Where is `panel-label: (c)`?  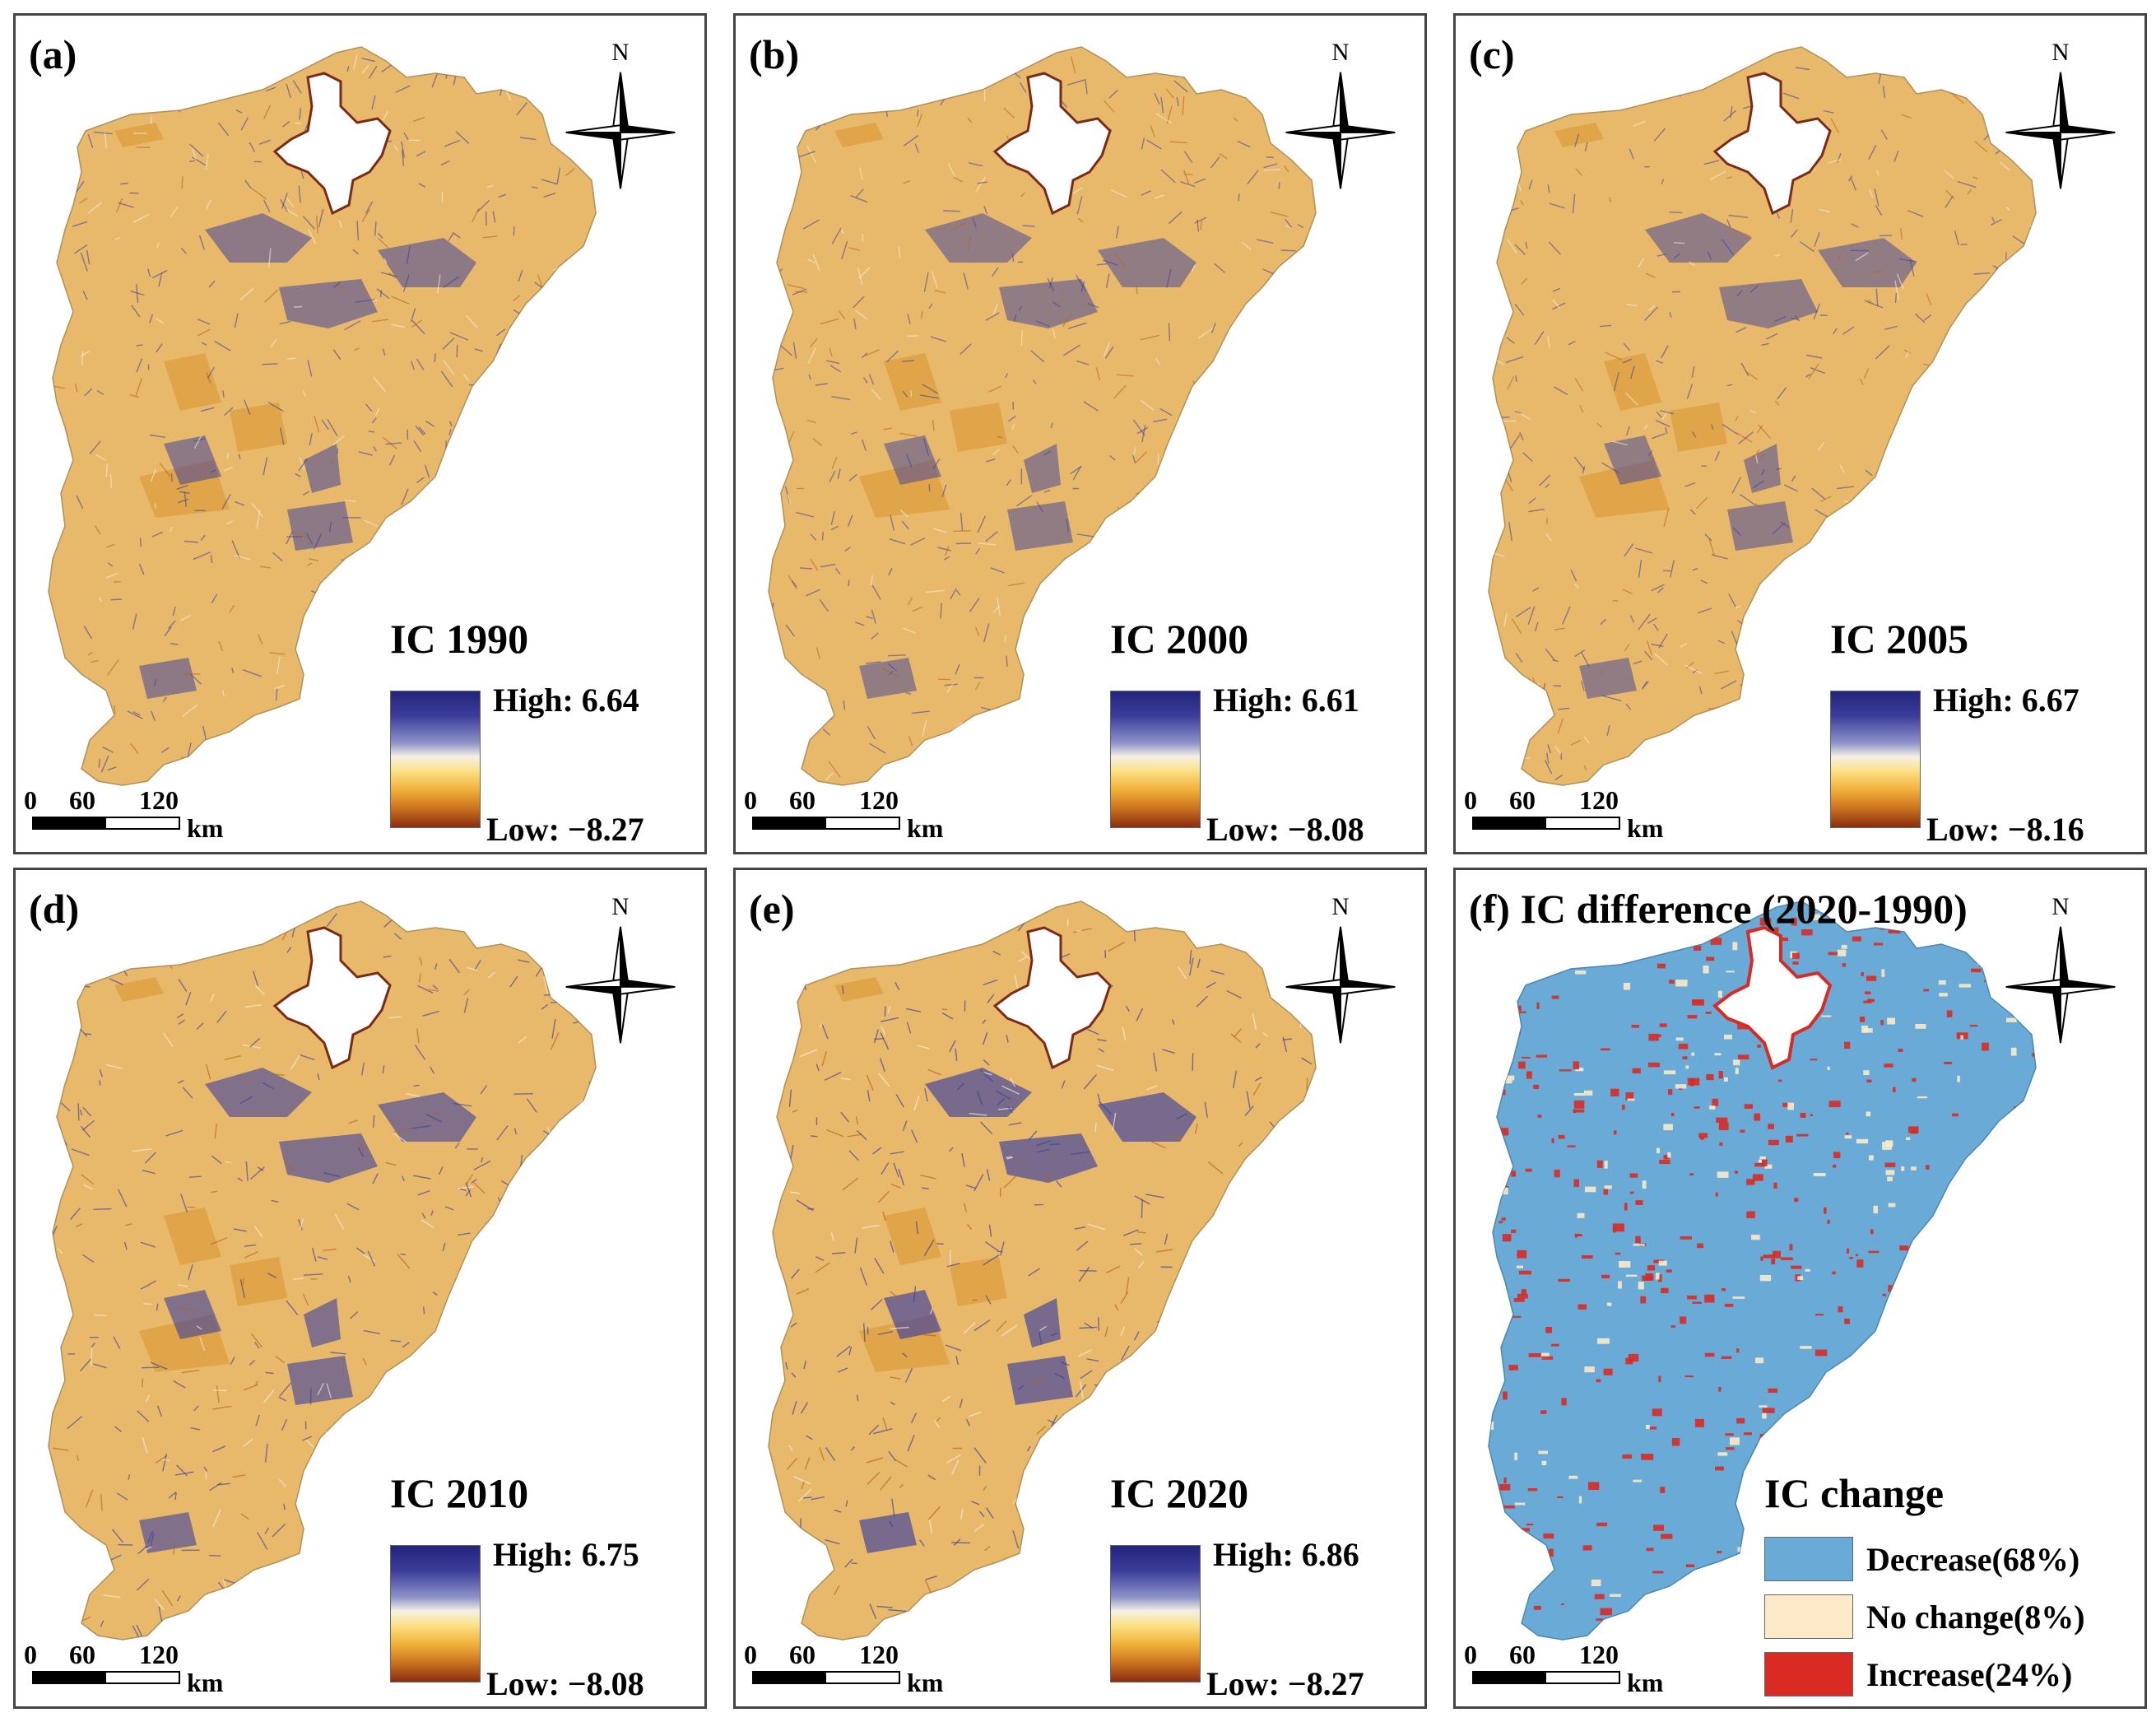 panel-label: (c) is located at coordinates (1492, 54).